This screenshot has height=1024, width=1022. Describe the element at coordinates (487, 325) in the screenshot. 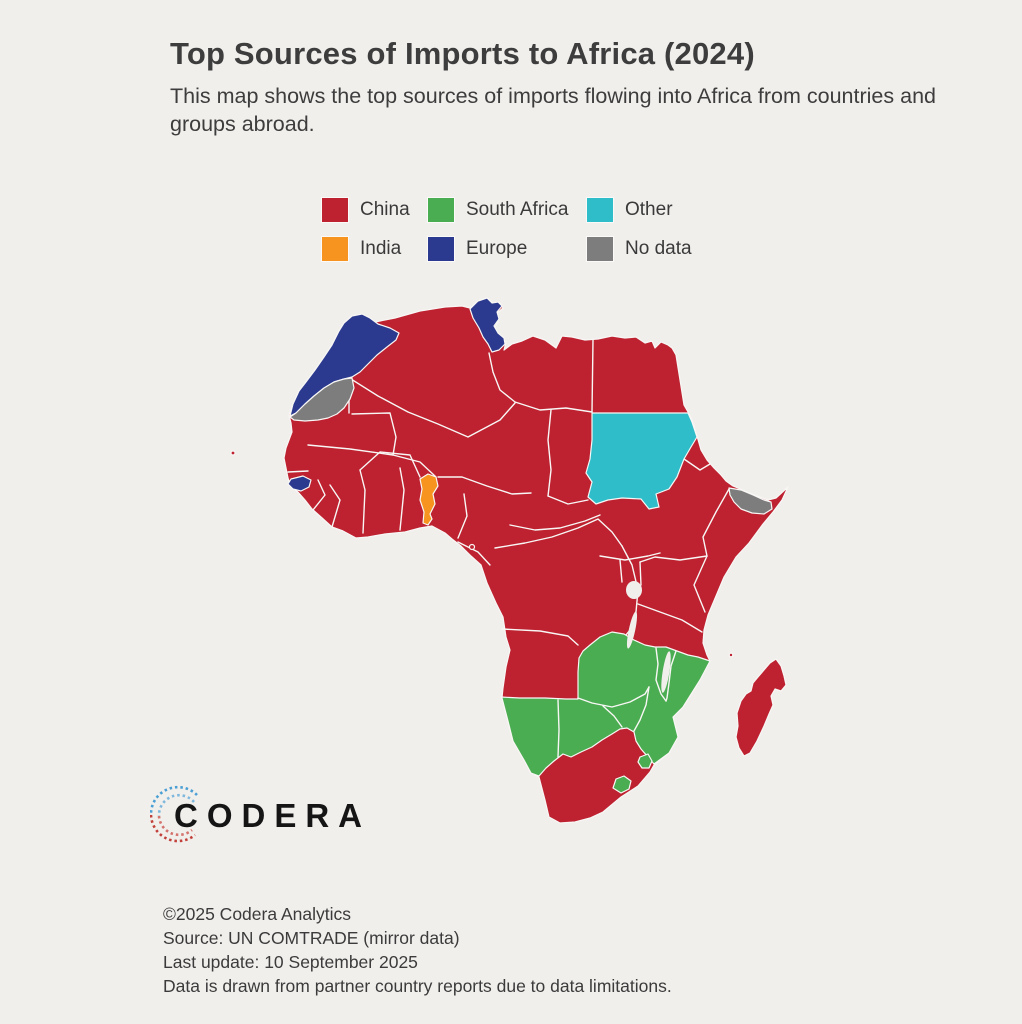

I see `country-region-tunisia` at that location.